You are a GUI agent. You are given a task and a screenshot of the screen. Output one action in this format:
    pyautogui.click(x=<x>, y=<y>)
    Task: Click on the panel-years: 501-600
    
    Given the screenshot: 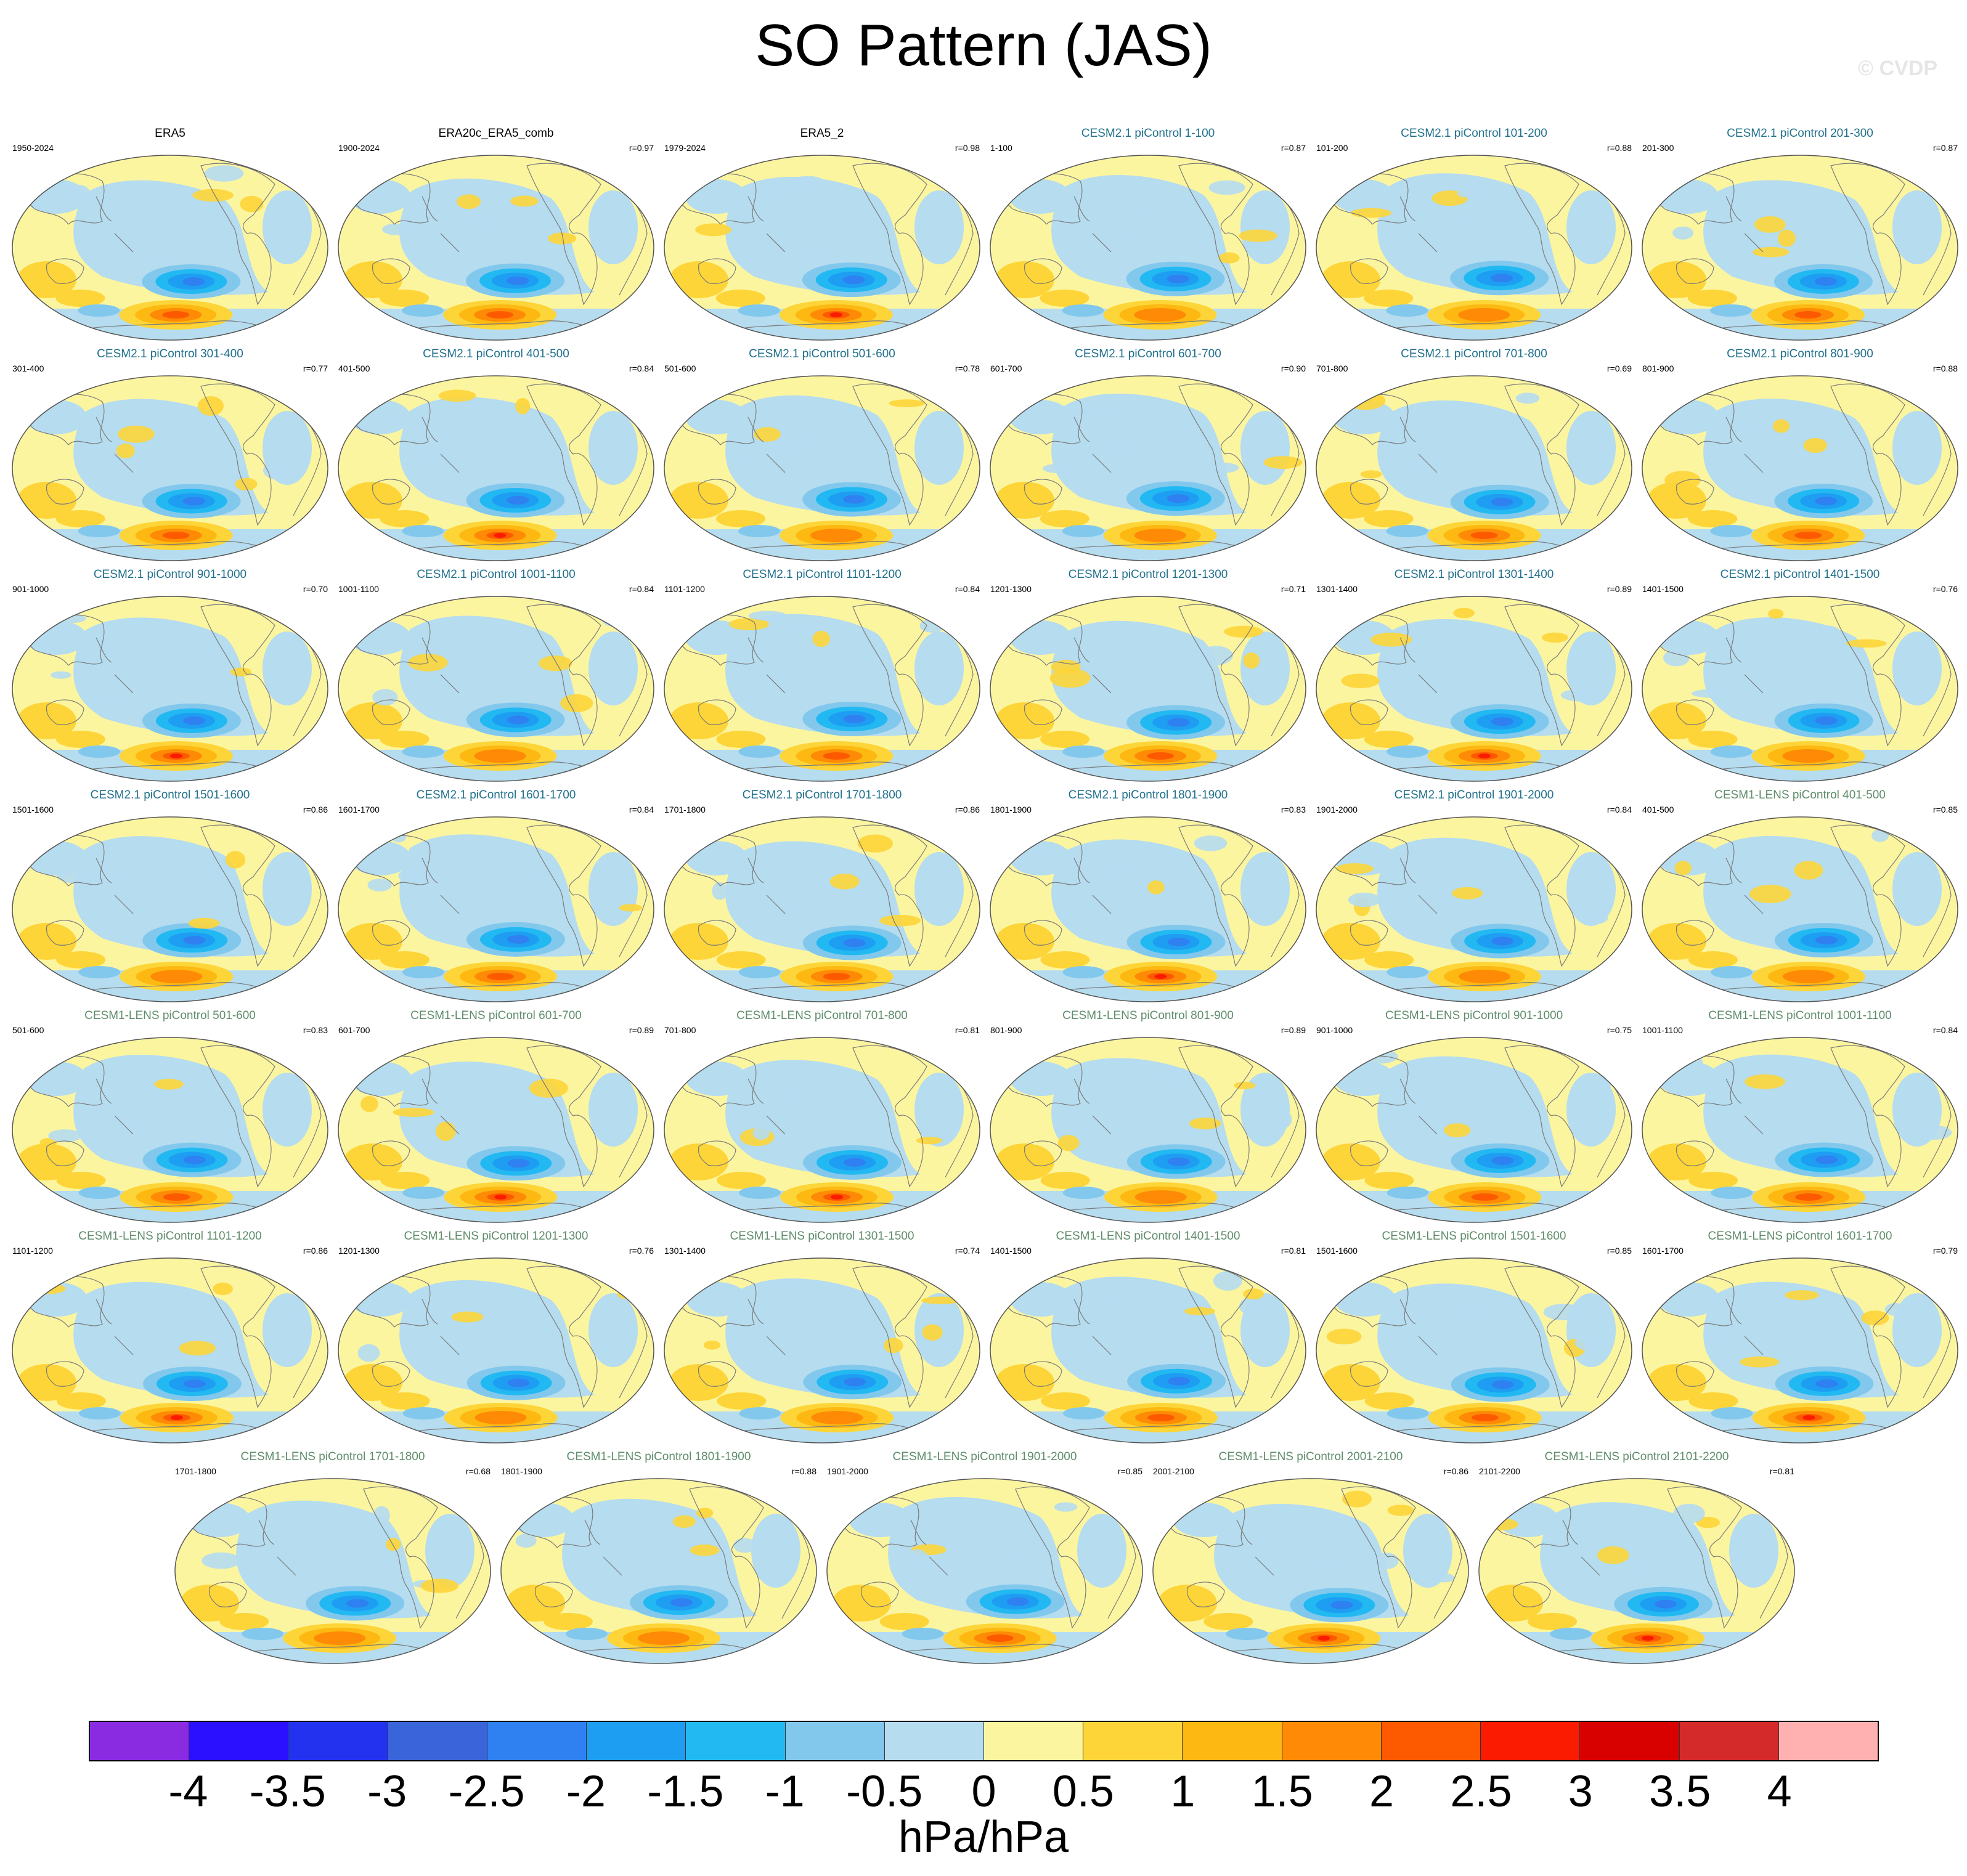 What is the action you would take?
    pyautogui.click(x=28, y=1030)
    